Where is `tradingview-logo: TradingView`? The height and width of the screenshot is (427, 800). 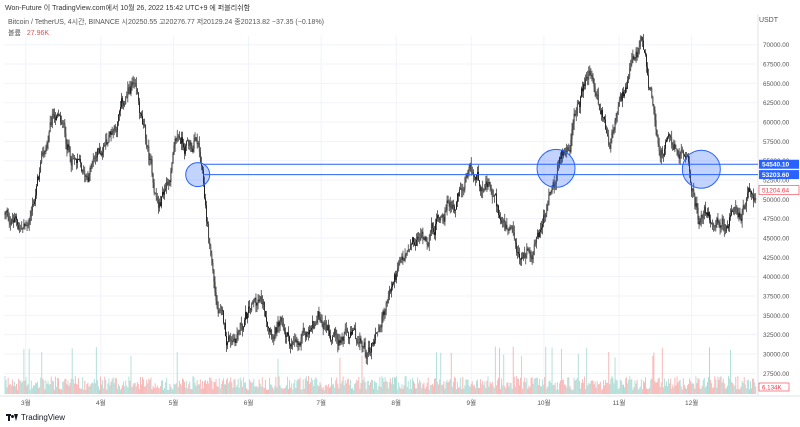 tradingview-logo: TradingView is located at coordinates (35, 417).